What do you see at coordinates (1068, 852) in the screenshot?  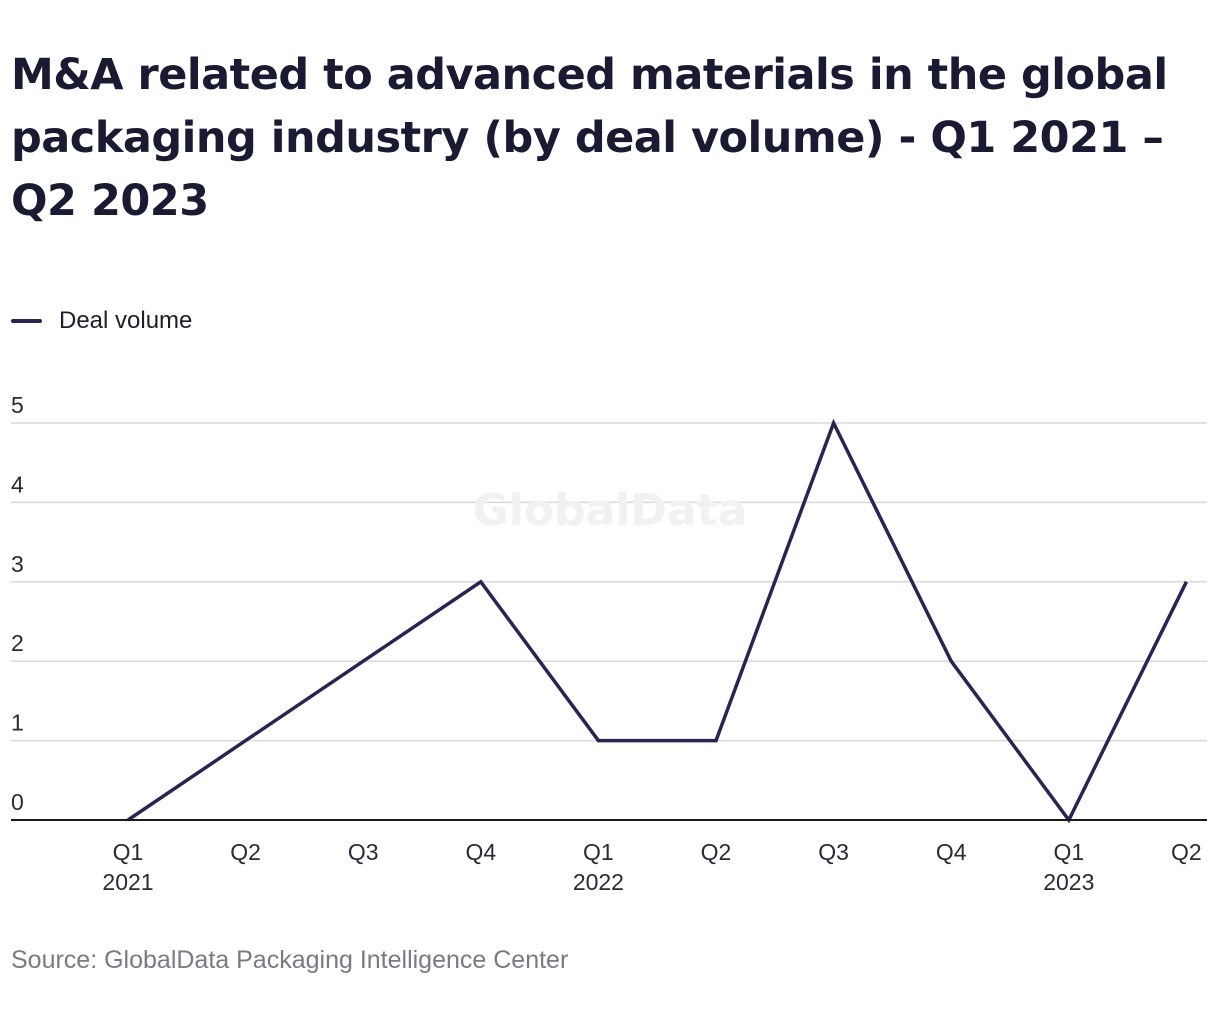 I see `x-tick-label-8: Q1` at bounding box center [1068, 852].